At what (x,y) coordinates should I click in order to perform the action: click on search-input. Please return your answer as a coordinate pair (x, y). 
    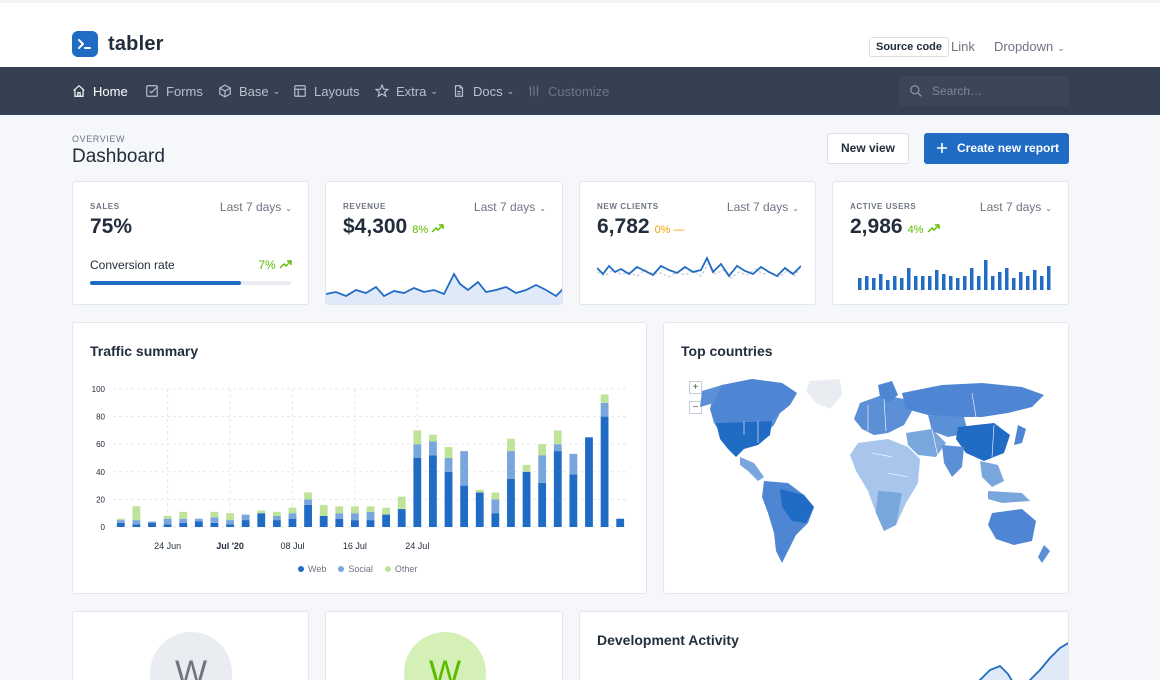
    Looking at the image, I should click on (996, 91).